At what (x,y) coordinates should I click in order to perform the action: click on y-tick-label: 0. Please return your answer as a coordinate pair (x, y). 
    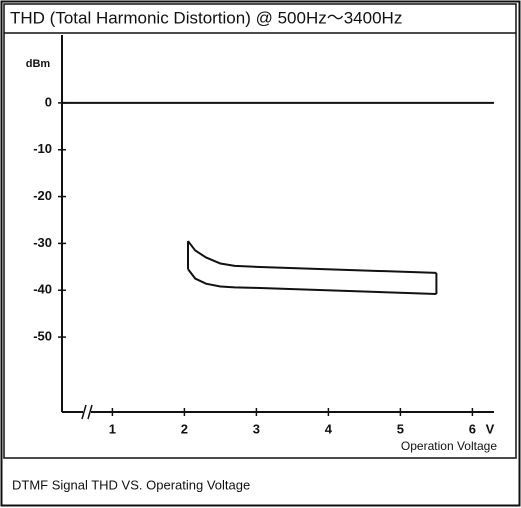
    Looking at the image, I should click on (48, 101).